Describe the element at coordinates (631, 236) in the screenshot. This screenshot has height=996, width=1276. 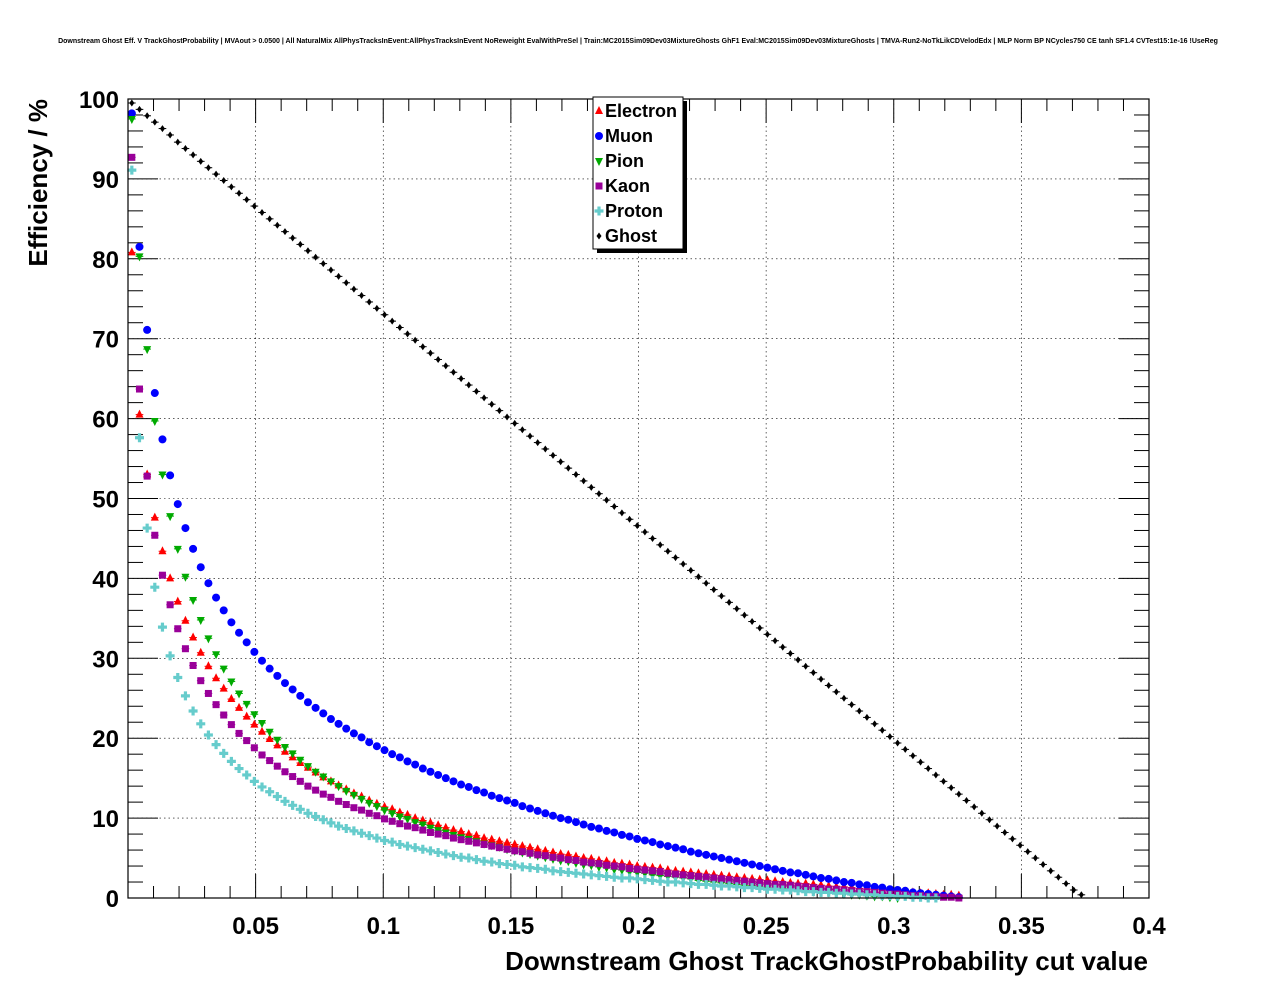
I see `legend-label: Ghost` at that location.